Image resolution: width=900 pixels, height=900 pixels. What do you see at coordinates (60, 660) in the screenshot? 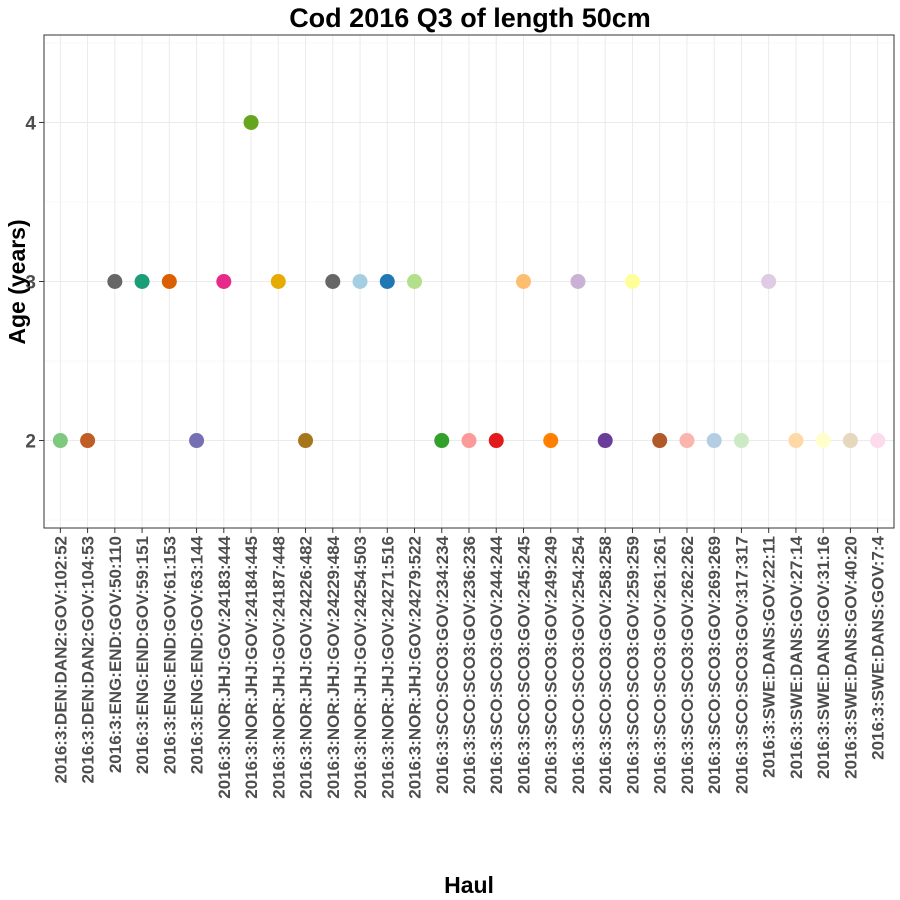
I see `x-tick-label: 2016:3:DEN:DAN2:GOV:102:52` at bounding box center [60, 660].